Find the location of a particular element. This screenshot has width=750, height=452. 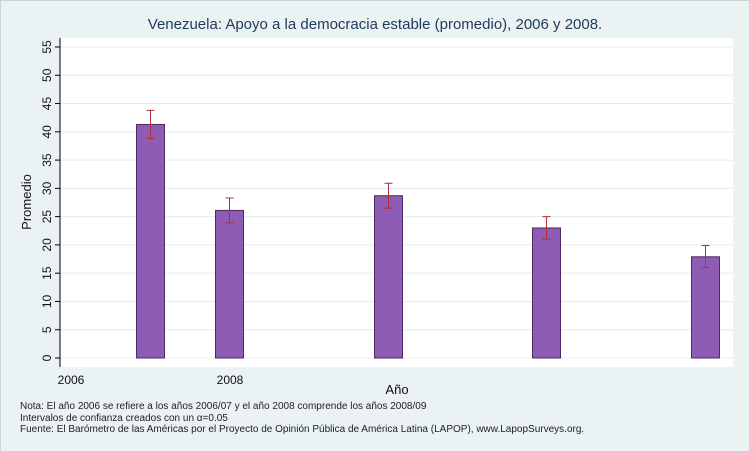

y-tick-label: 20 is located at coordinates (47, 245).